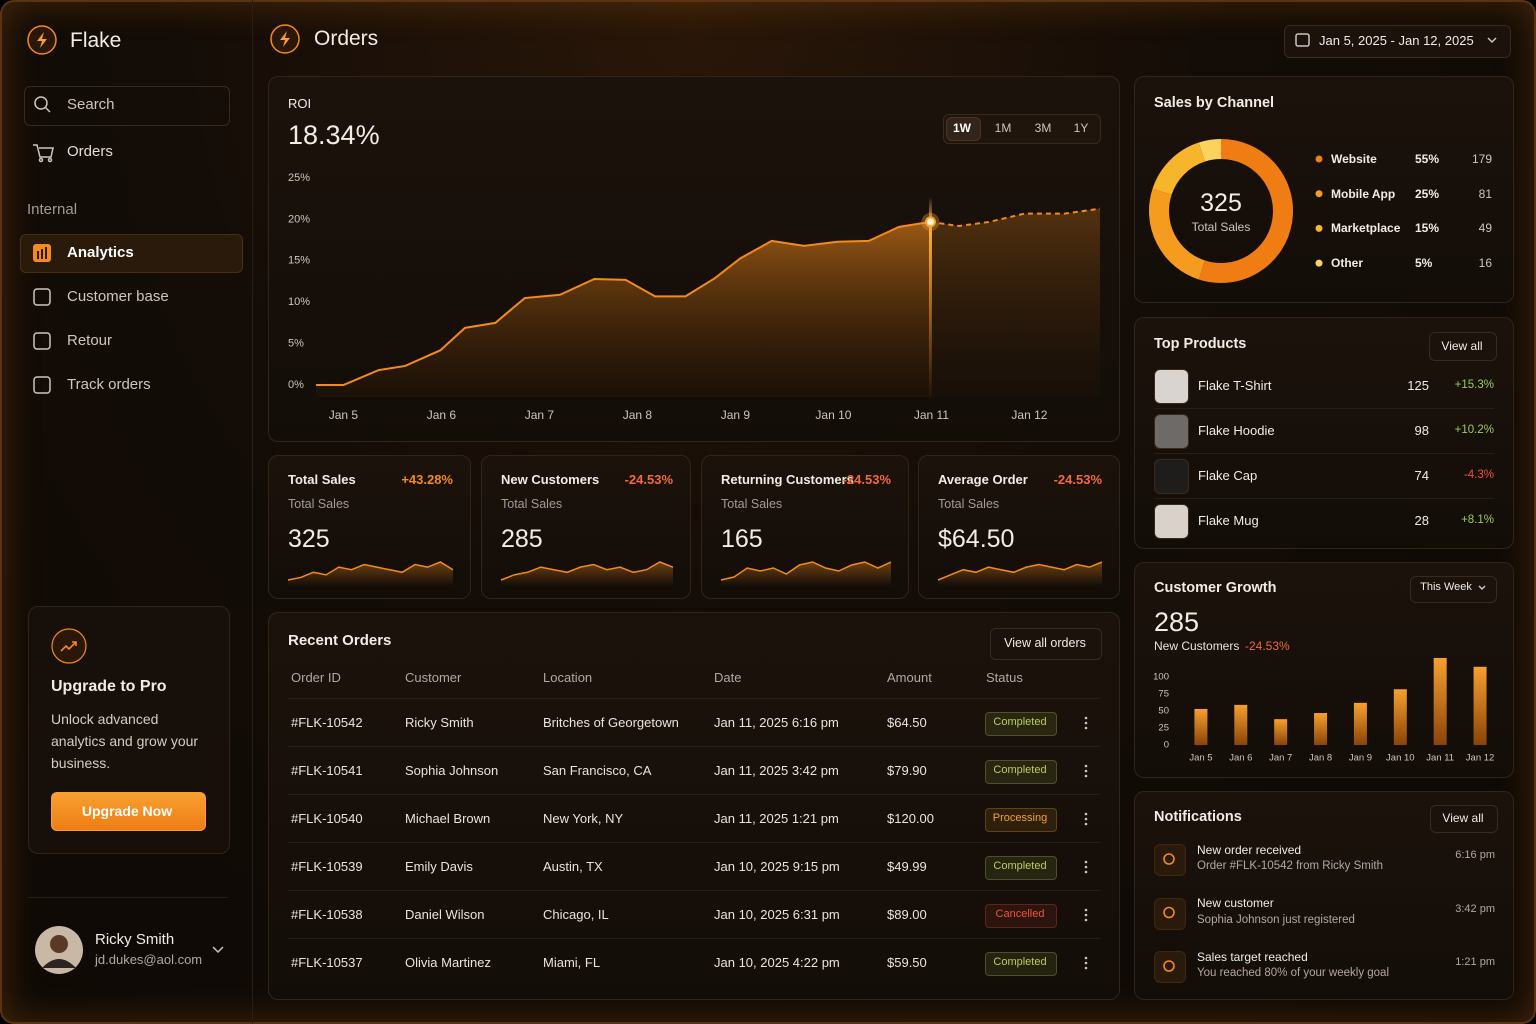  Describe the element at coordinates (777, 915) in the screenshot. I see `table-cell: Jan 10, 2025 6:31 pm` at that location.